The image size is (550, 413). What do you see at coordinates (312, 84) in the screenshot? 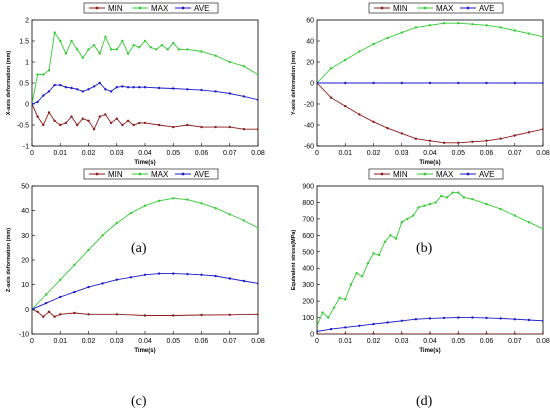
I see `y-tick-label: 0` at bounding box center [312, 84].